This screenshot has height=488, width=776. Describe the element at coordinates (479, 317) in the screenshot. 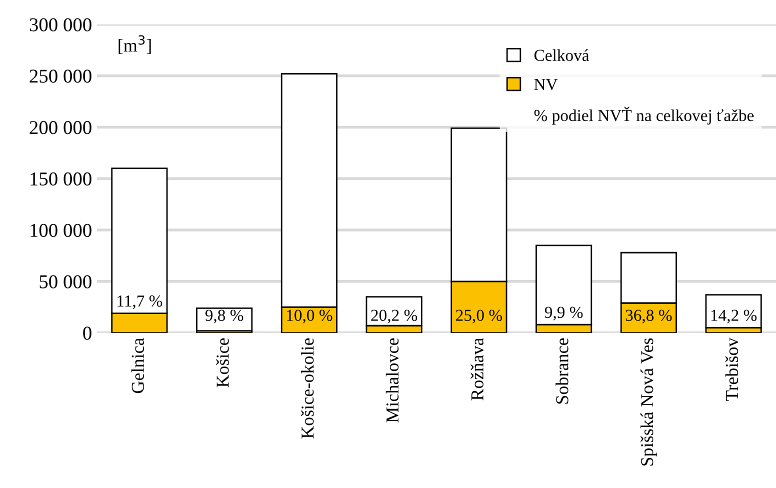

I see `annotation: 25,0 %` at that location.